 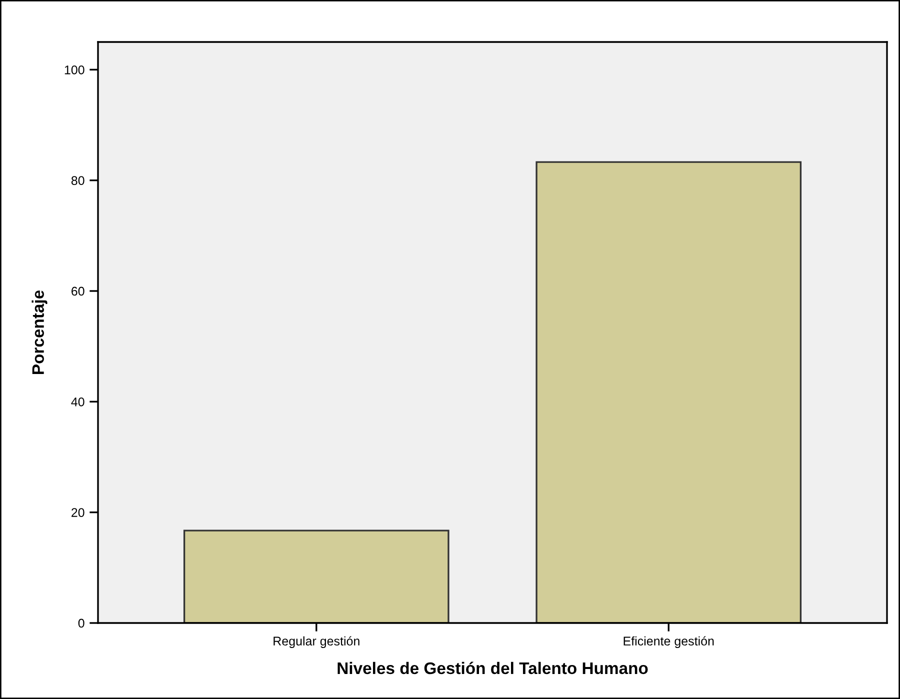 What do you see at coordinates (669, 642) in the screenshot?
I see `x-tick-label: Eficiente gestión` at bounding box center [669, 642].